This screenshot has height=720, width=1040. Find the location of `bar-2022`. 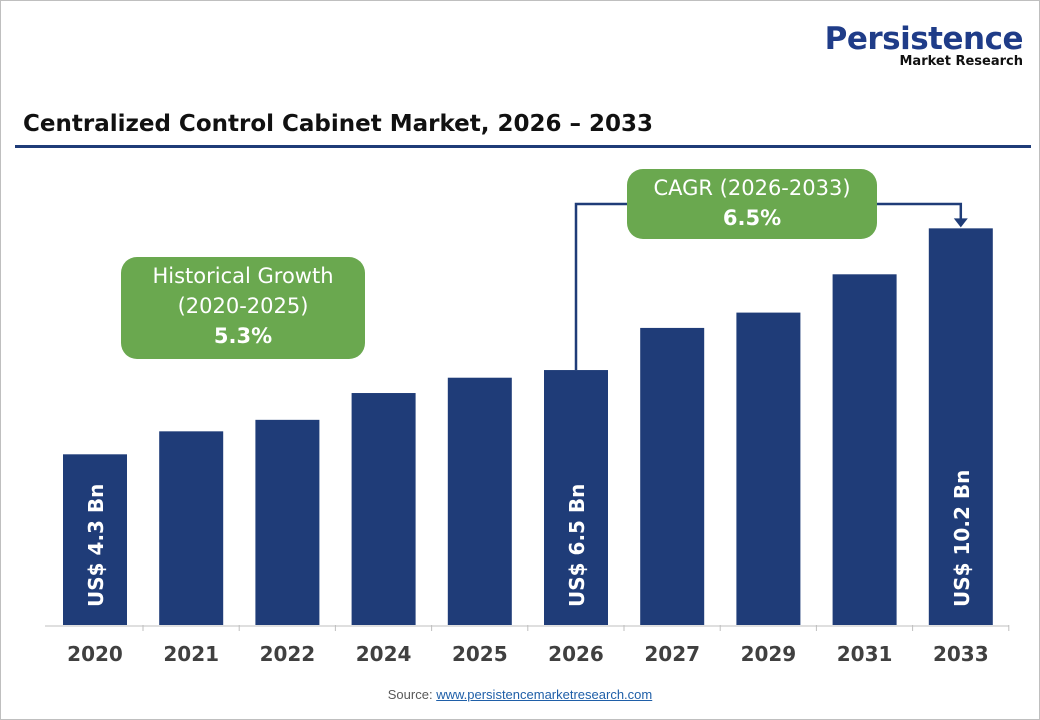

bar-2022 is located at coordinates (287, 522).